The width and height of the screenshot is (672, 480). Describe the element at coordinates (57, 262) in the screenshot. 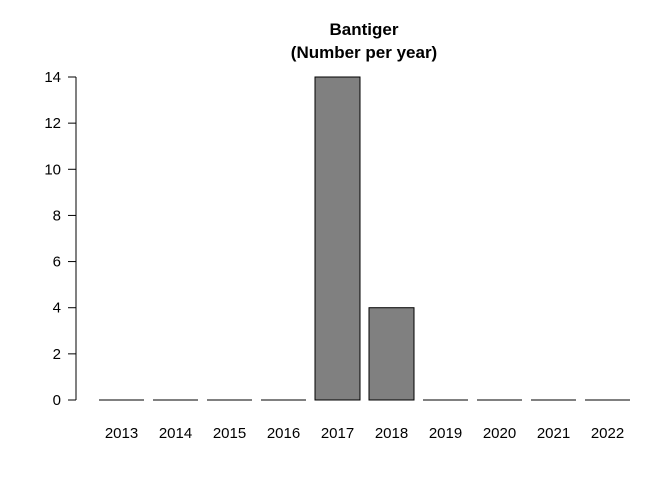

I see `y-tick-label: 6` at that location.